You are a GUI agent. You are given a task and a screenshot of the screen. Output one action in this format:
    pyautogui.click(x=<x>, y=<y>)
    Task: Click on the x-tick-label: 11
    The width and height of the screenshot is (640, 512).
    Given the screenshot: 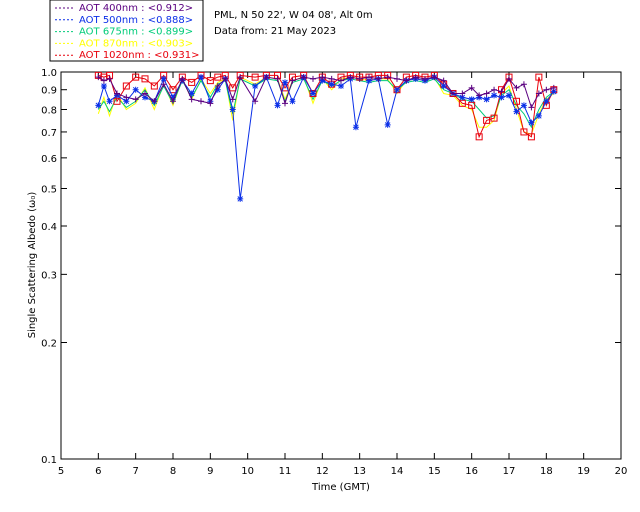 What is the action you would take?
    pyautogui.click(x=285, y=471)
    